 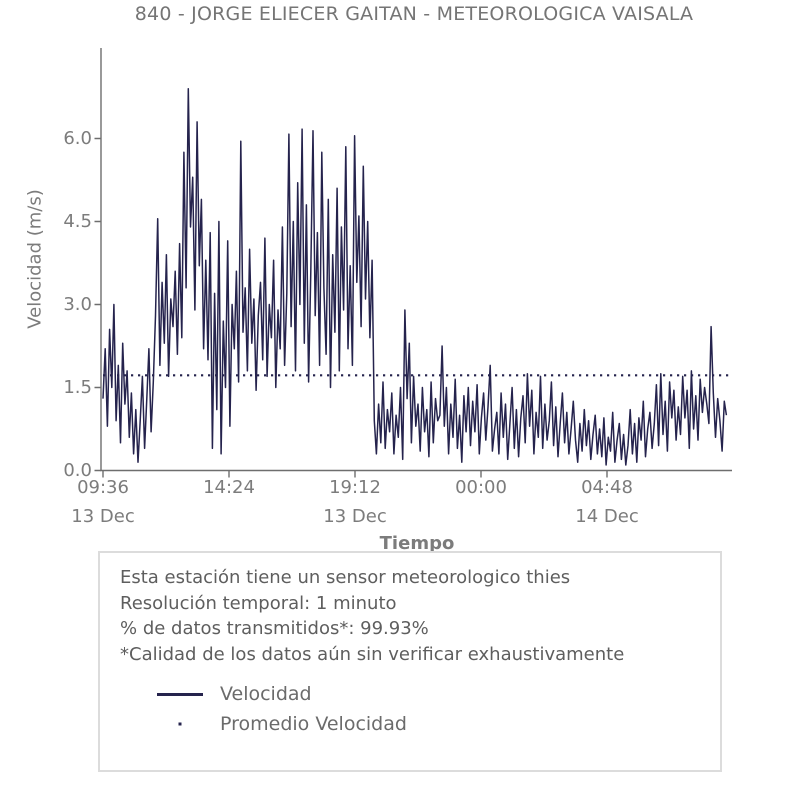 I want to click on legend-label-velocidad: Velocidad, so click(x=266, y=694).